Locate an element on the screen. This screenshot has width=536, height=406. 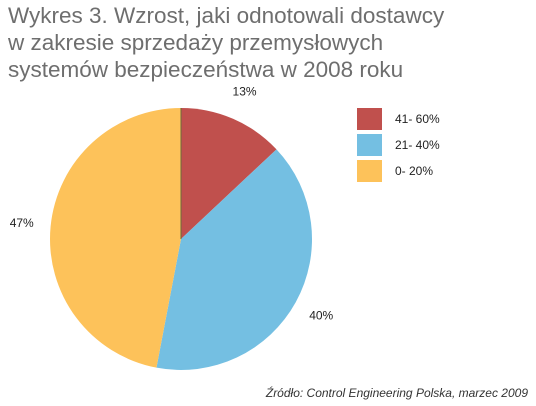
legend-label: 21- 40% is located at coordinates (417, 145).